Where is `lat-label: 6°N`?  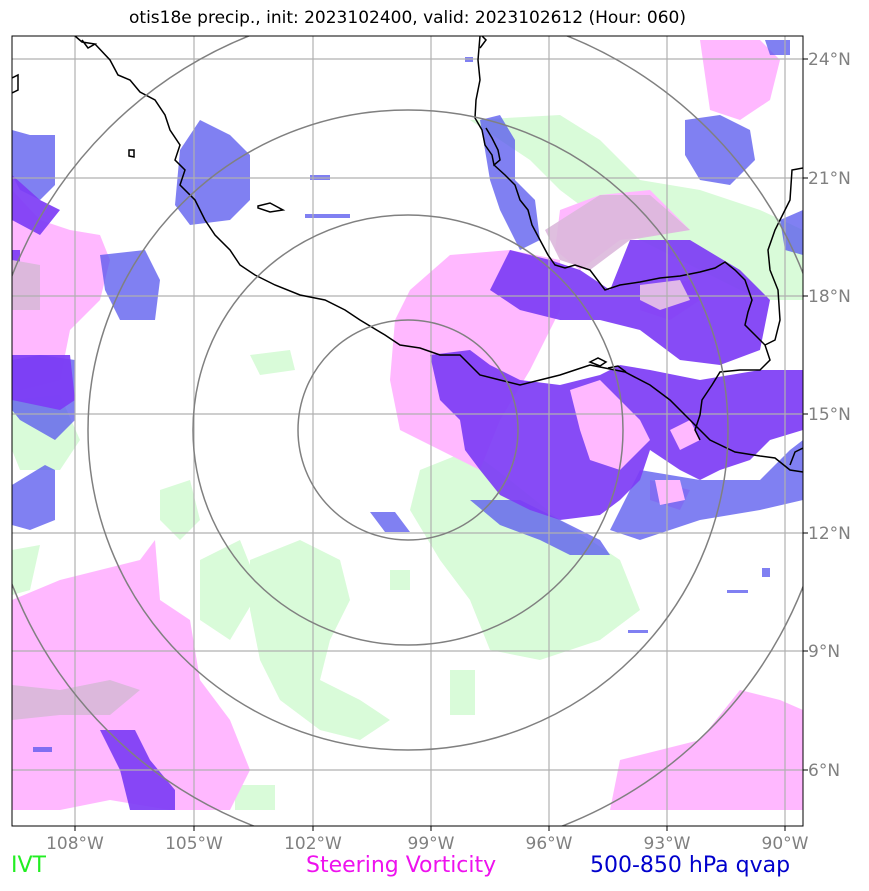 lat-label: 6°N is located at coordinates (824, 771).